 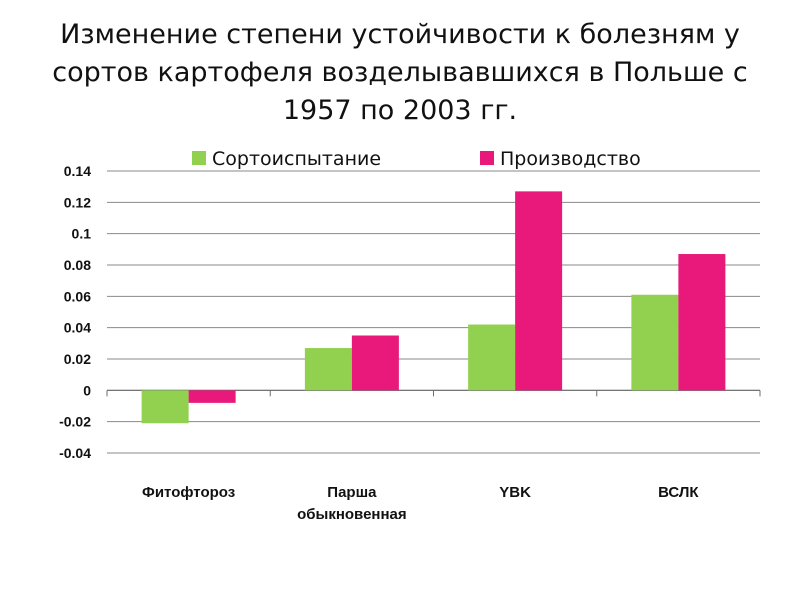 I want to click on x-axis-labels: Фитофтороз Парша обыкновенная YBK ВСЛК, so click(x=420, y=503).